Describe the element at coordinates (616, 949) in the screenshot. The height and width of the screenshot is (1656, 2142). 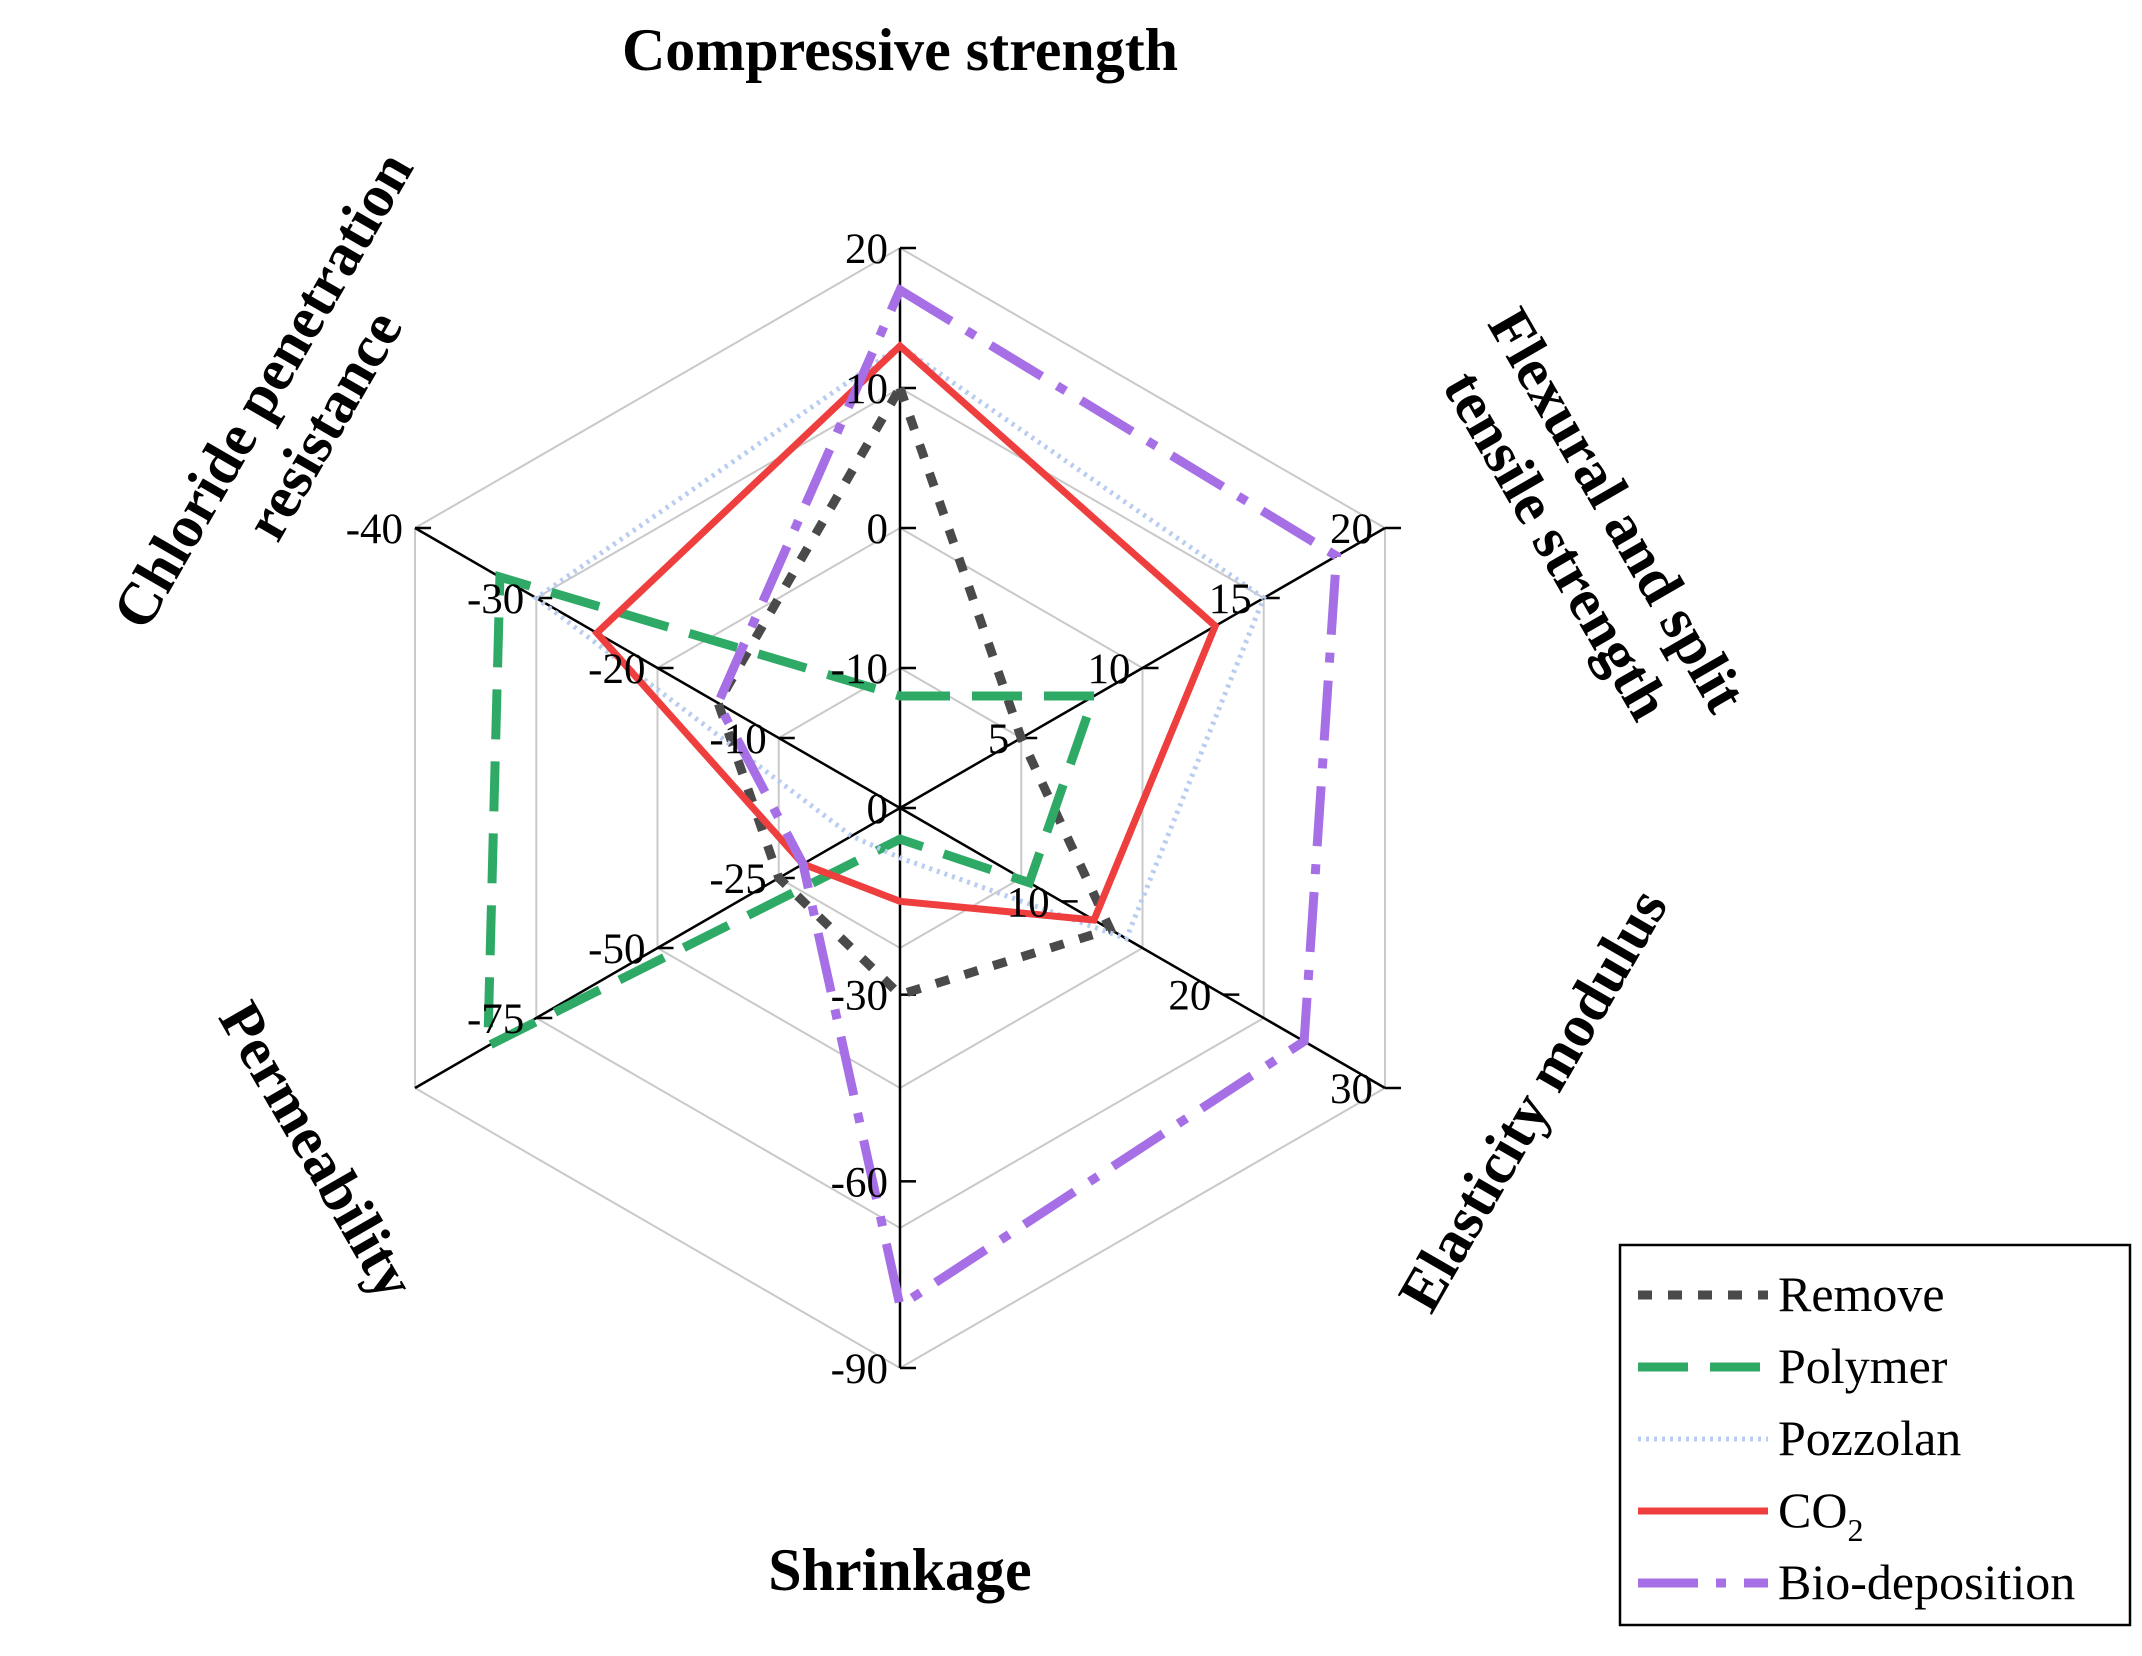
I see `tick-label: -50` at that location.